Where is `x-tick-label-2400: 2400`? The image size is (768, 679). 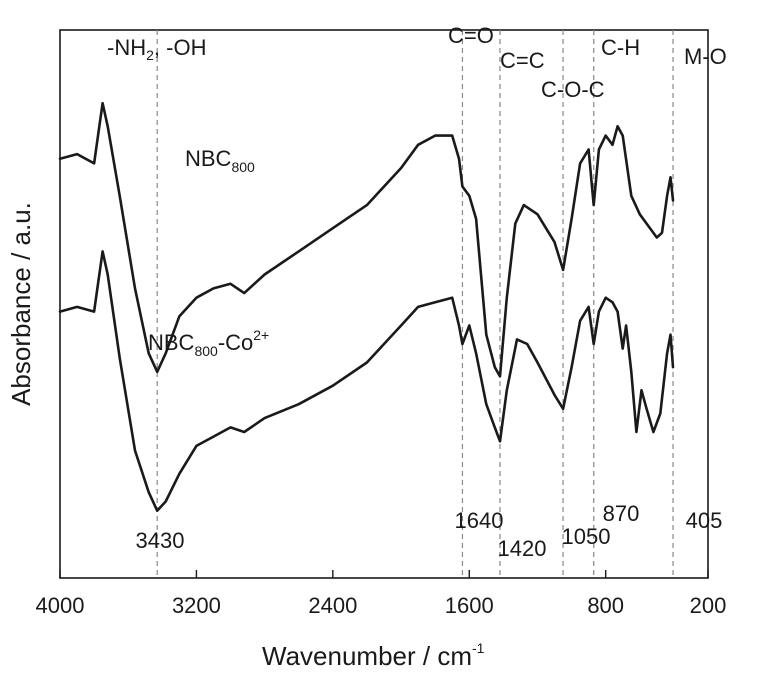 x-tick-label-2400: 2400 is located at coordinates (332, 605).